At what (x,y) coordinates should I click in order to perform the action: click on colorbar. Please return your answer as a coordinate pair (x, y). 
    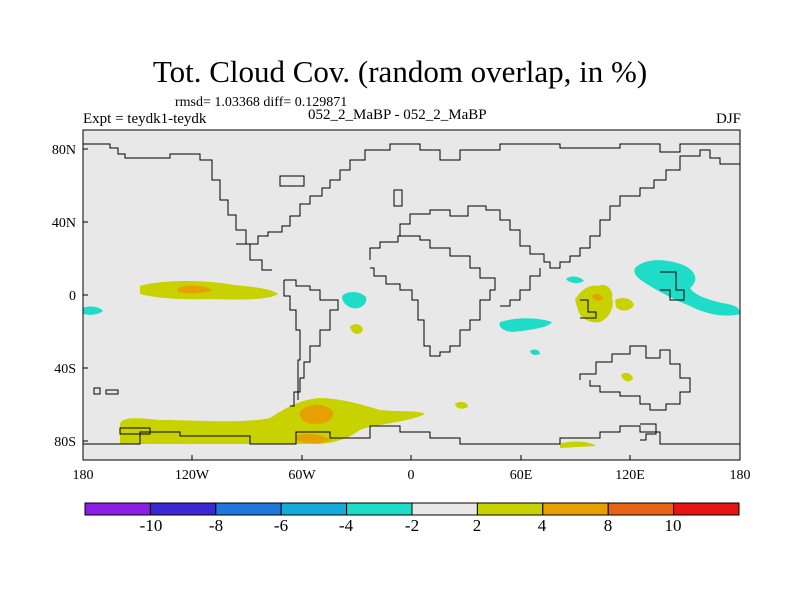
    Looking at the image, I should click on (412, 509).